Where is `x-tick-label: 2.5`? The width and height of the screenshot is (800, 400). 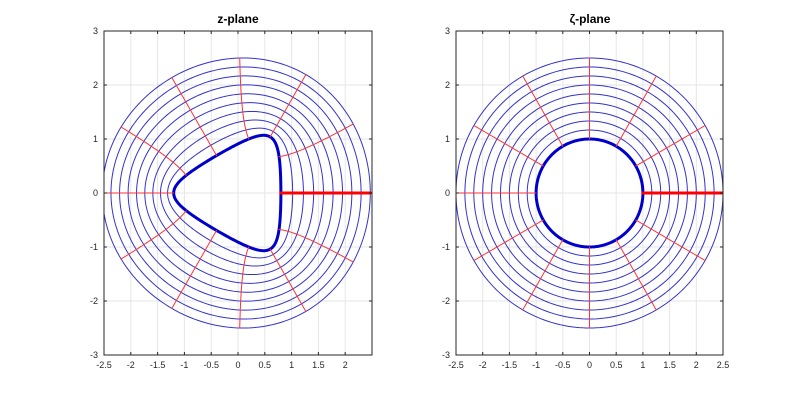
x-tick-label: 2.5 is located at coordinates (723, 365).